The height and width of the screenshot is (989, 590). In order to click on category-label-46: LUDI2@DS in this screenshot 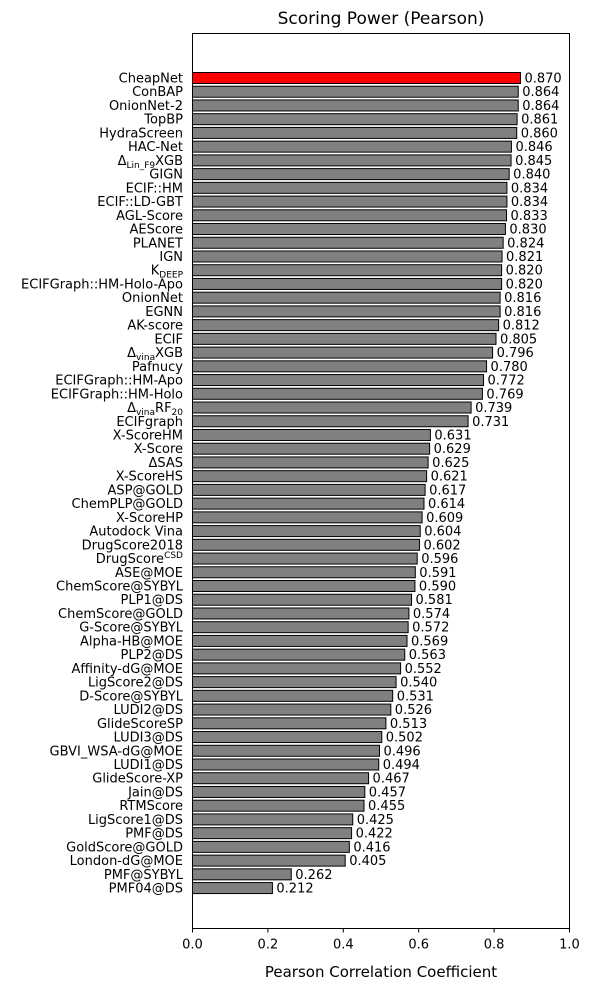, I will do `click(149, 710)`.